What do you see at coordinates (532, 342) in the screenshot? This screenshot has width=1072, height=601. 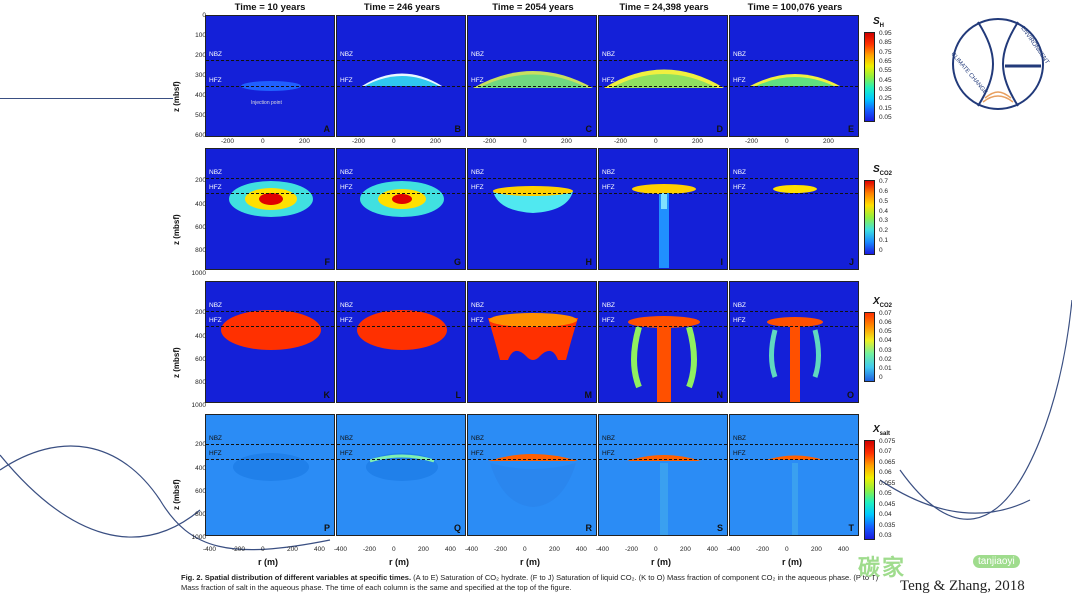 I see `panel-m: NBZ HFZ M` at bounding box center [532, 342].